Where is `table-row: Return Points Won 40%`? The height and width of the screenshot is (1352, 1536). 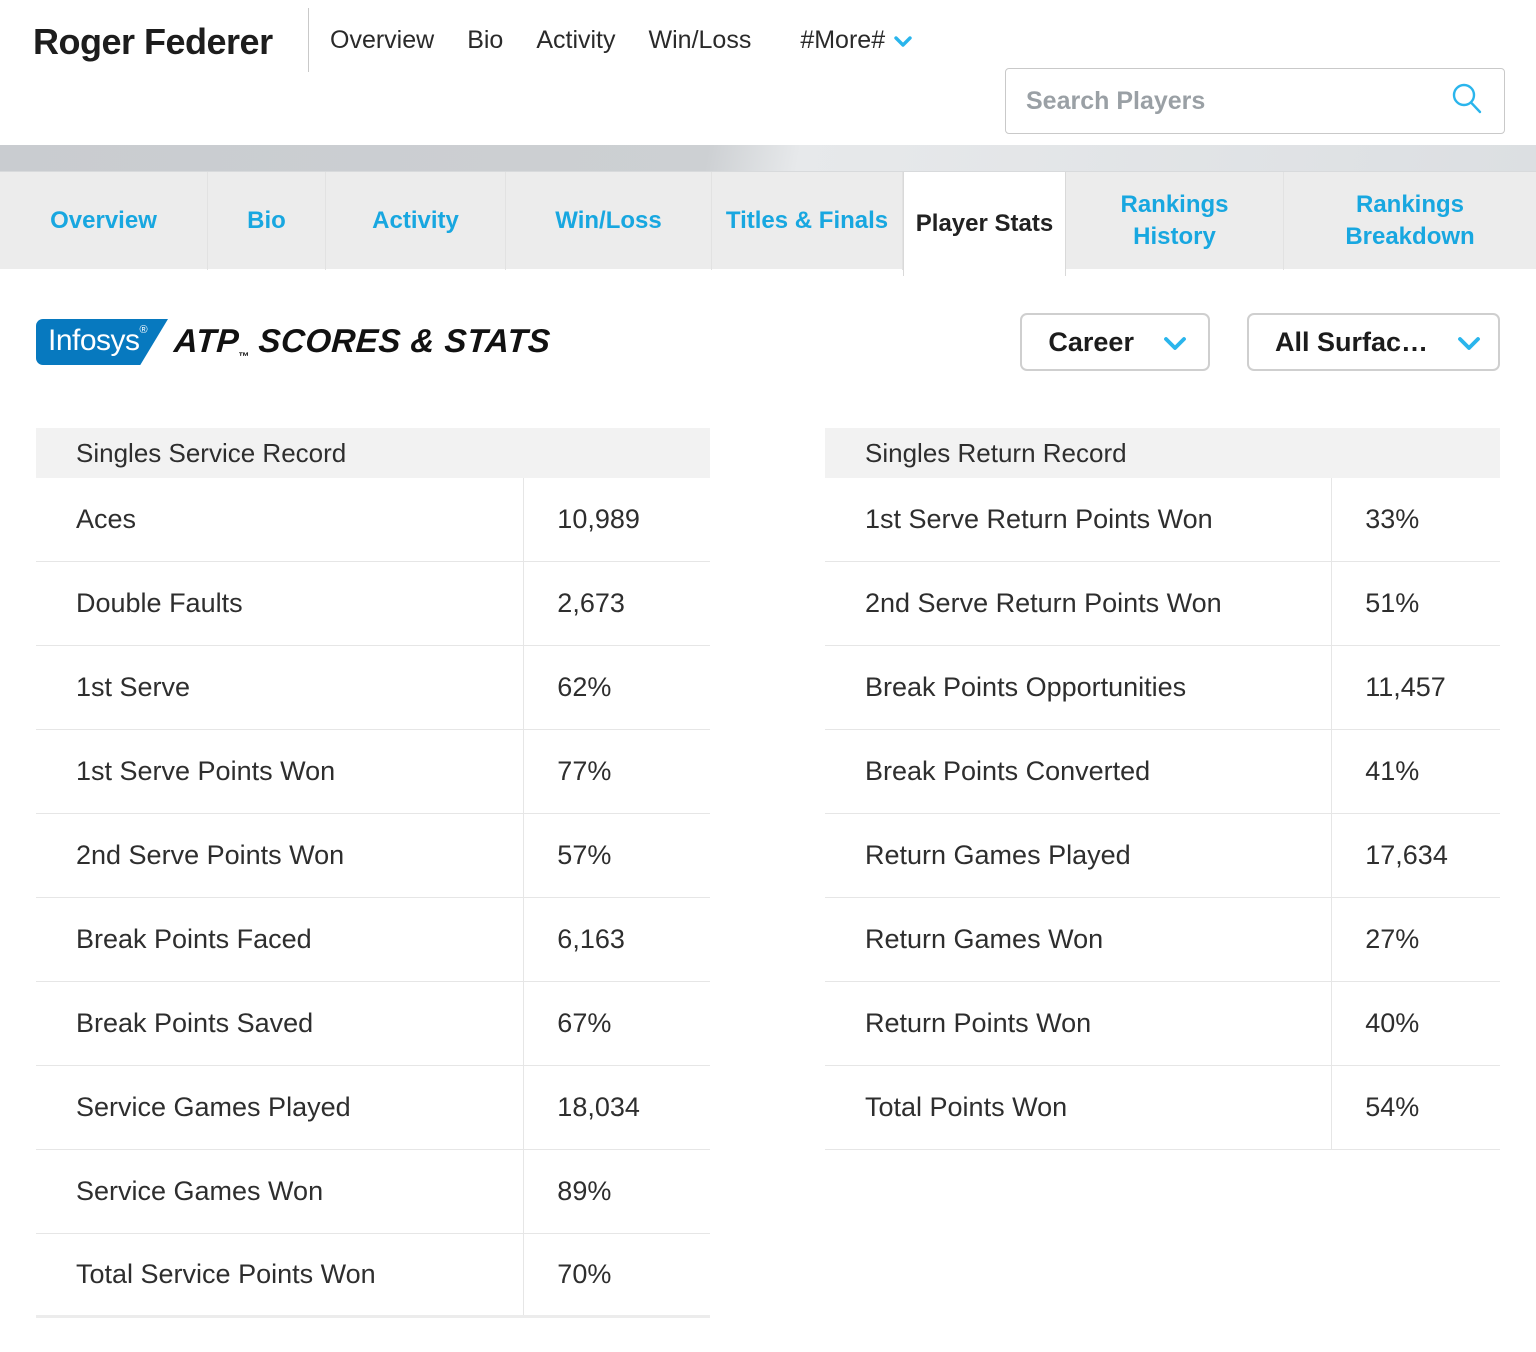 table-row: Return Points Won 40% is located at coordinates (1162, 1024).